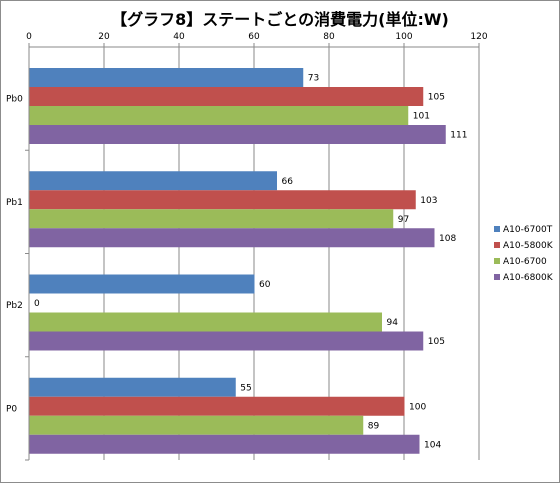 Image resolution: width=560 pixels, height=483 pixels. I want to click on x-tick-label: 40, so click(179, 37).